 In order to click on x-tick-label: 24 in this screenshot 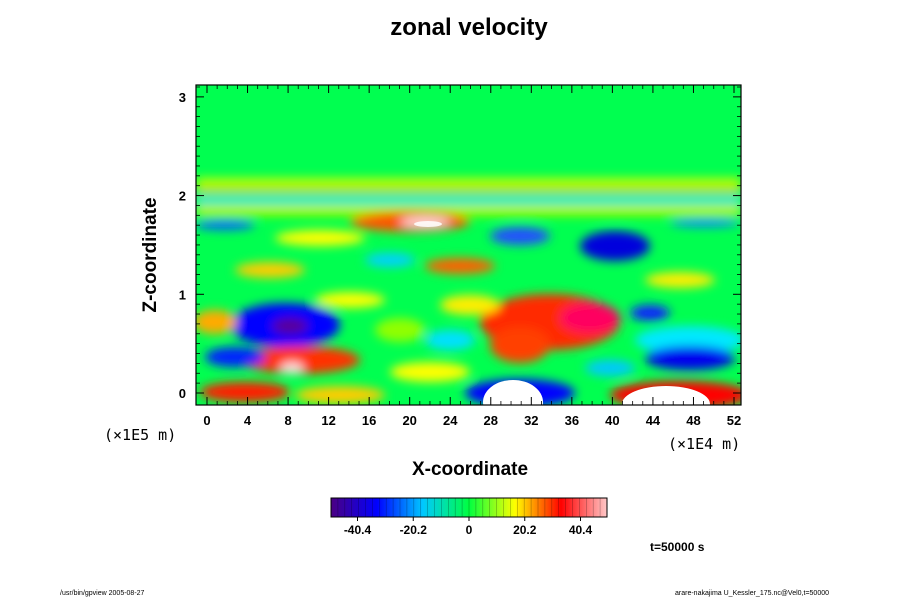, I will do `click(450, 420)`.